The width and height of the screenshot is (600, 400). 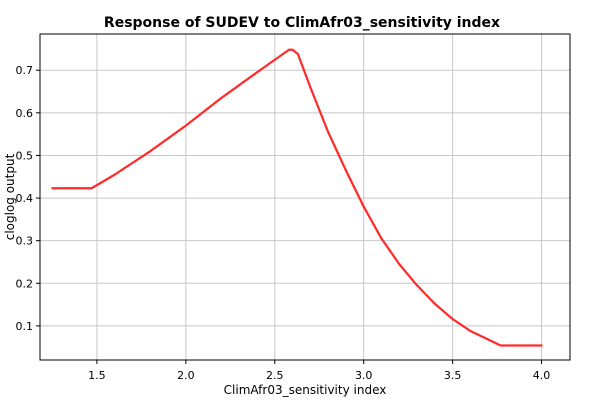 What do you see at coordinates (25, 155) in the screenshot?
I see `y-tick-label: 0.5` at bounding box center [25, 155].